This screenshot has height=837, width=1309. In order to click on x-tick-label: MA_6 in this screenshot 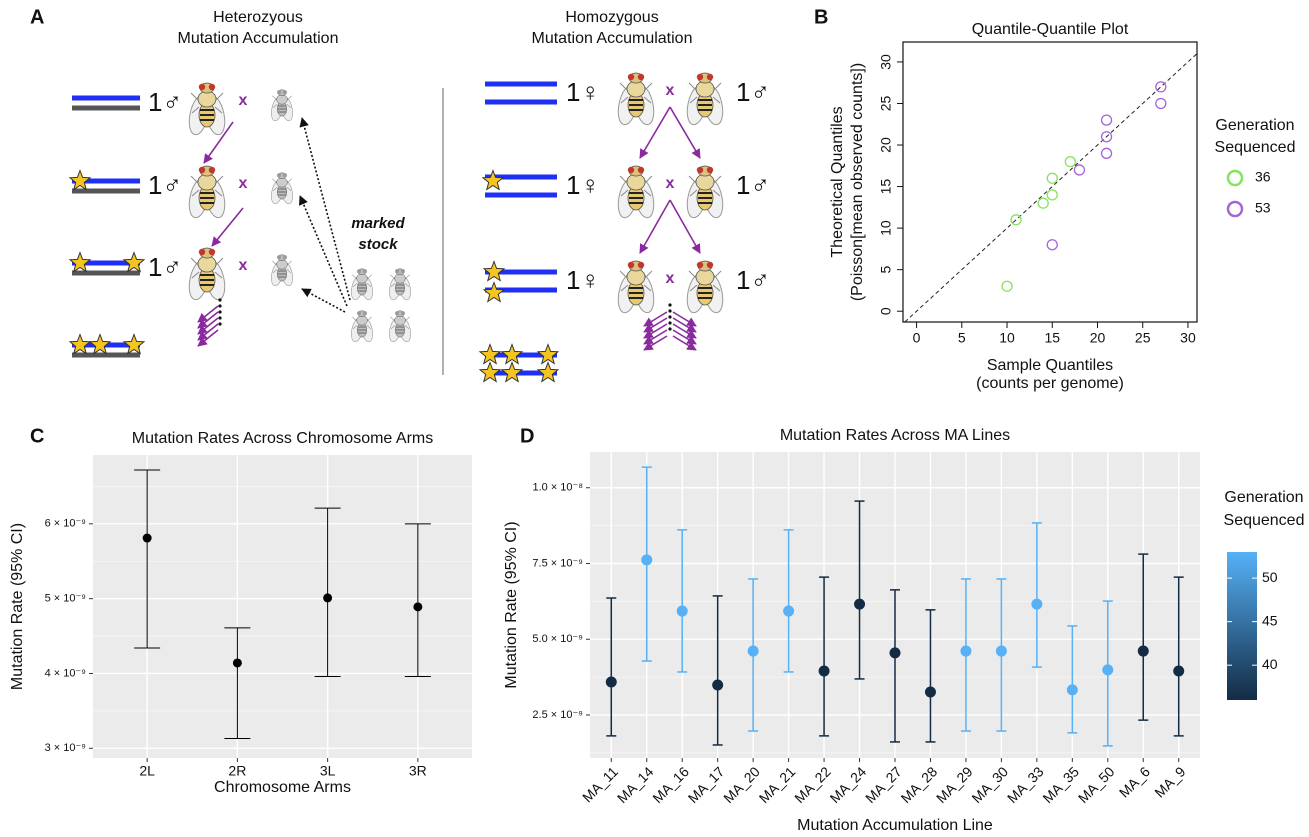, I will do `click(1134, 781)`.